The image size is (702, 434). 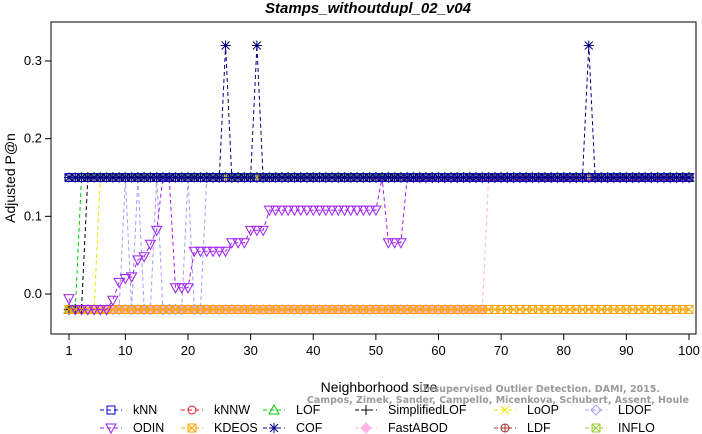 I want to click on x-tick-label: 80, so click(x=564, y=350).